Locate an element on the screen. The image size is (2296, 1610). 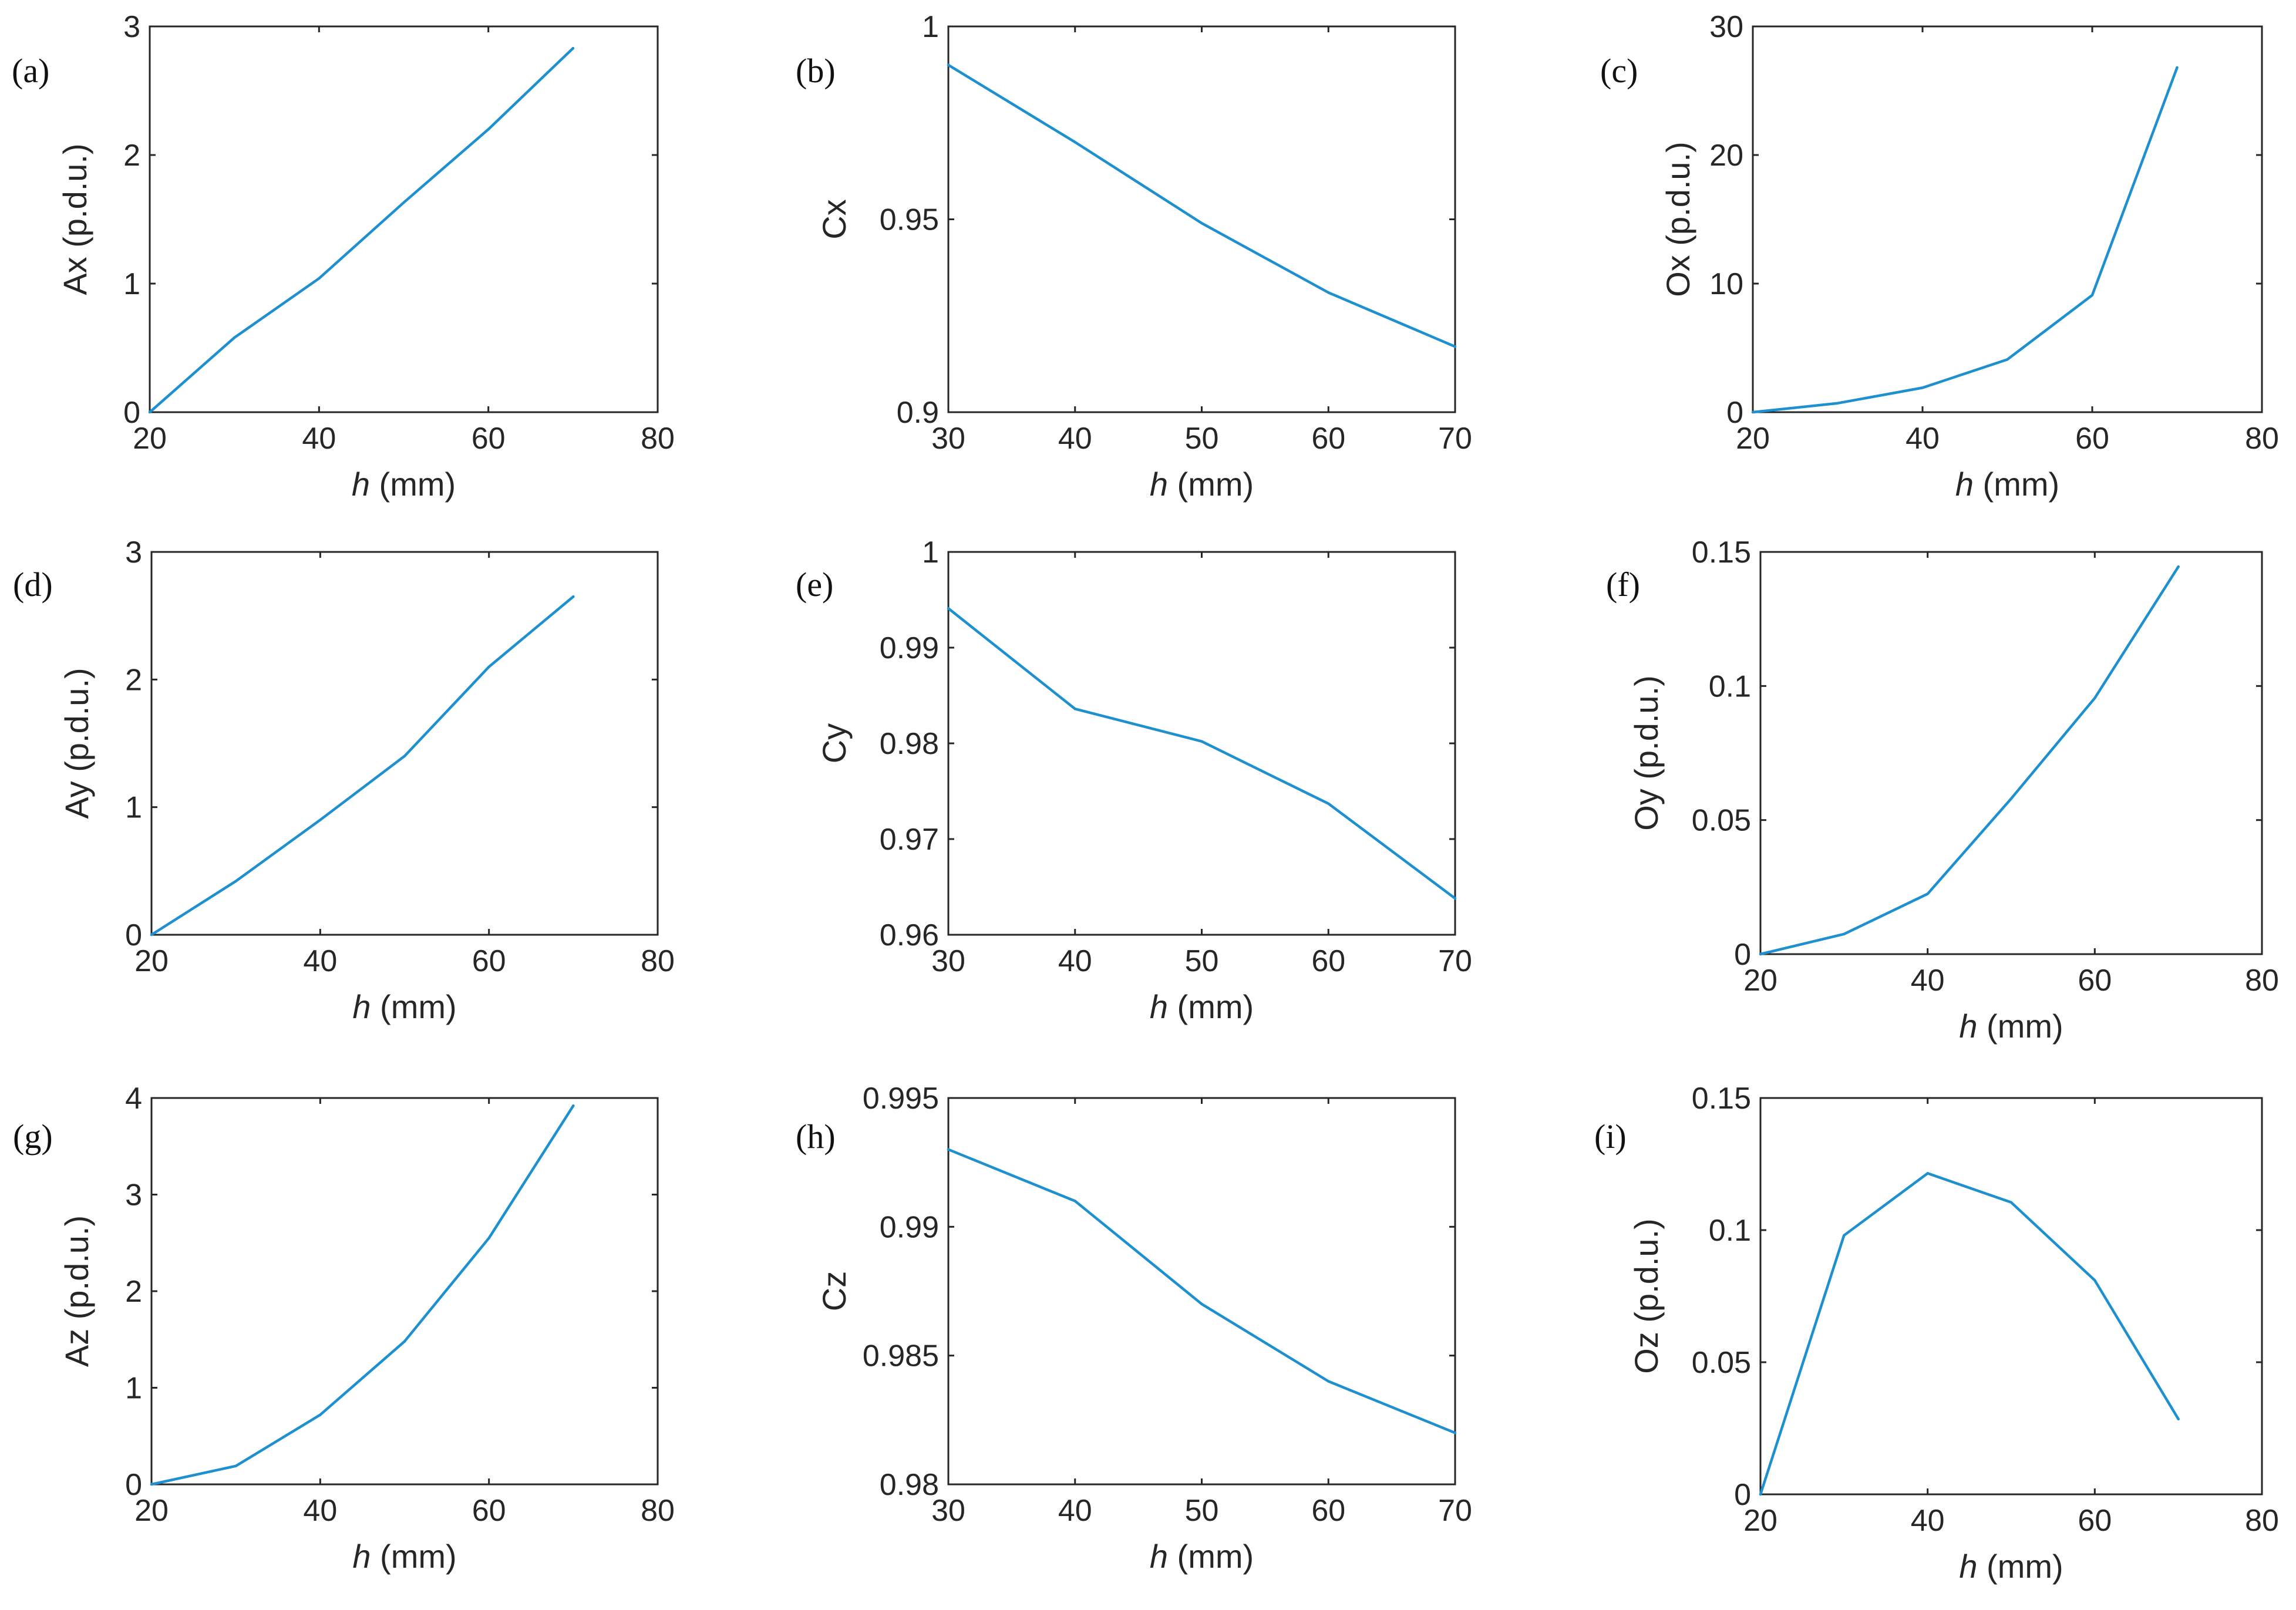
panel-h-x-axis-title: h (mm) is located at coordinates (1202, 1556).